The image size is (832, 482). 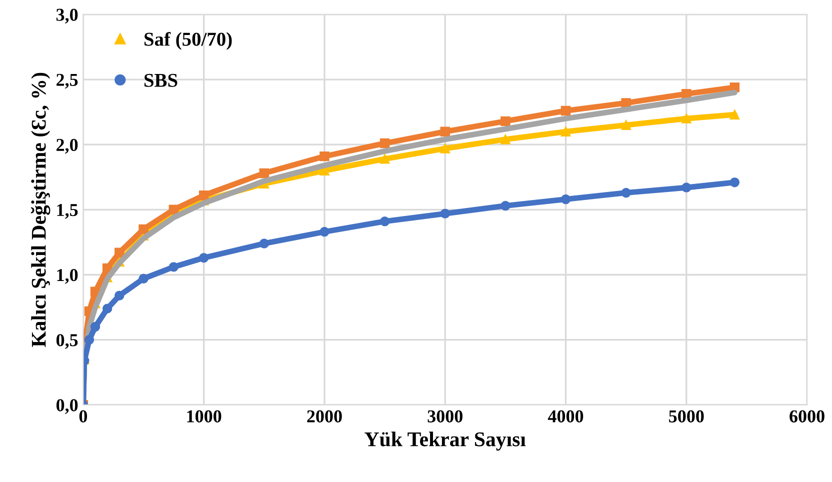 What do you see at coordinates (204, 416) in the screenshot?
I see `x-tick-label: 1000` at bounding box center [204, 416].